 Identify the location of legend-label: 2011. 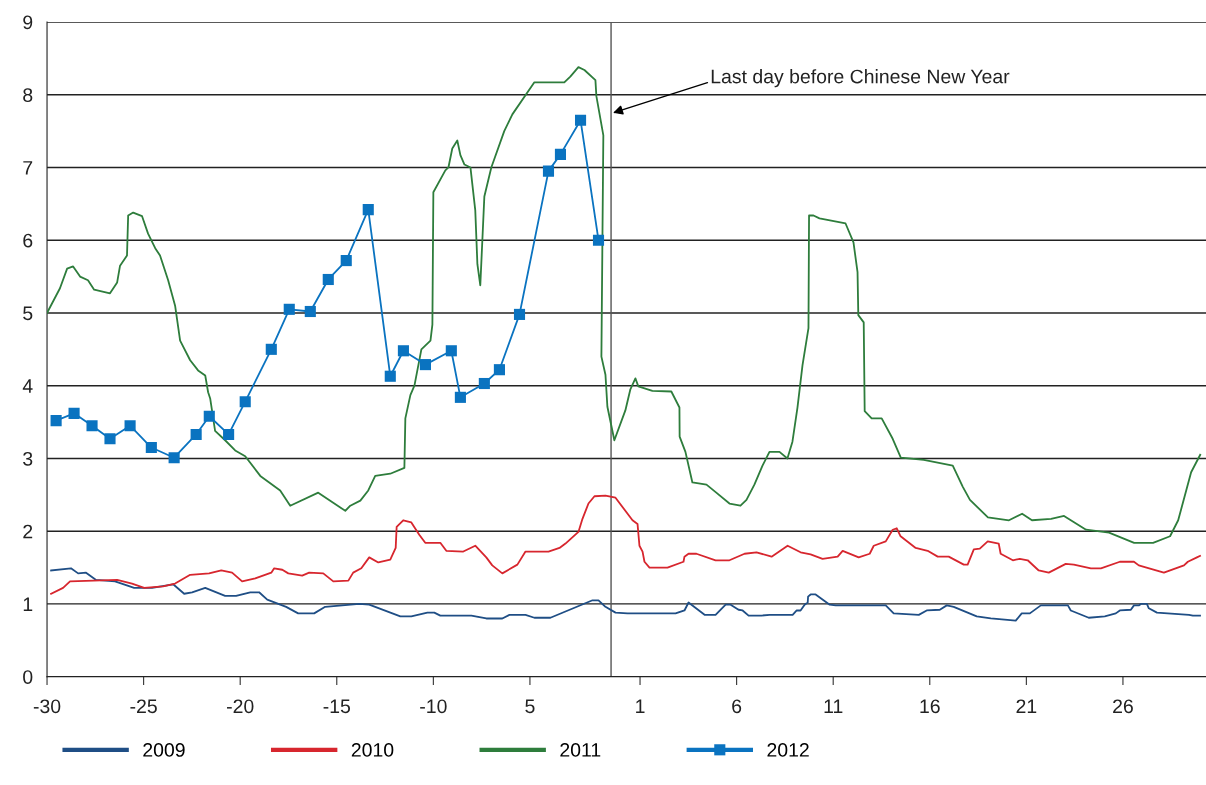
(580, 750).